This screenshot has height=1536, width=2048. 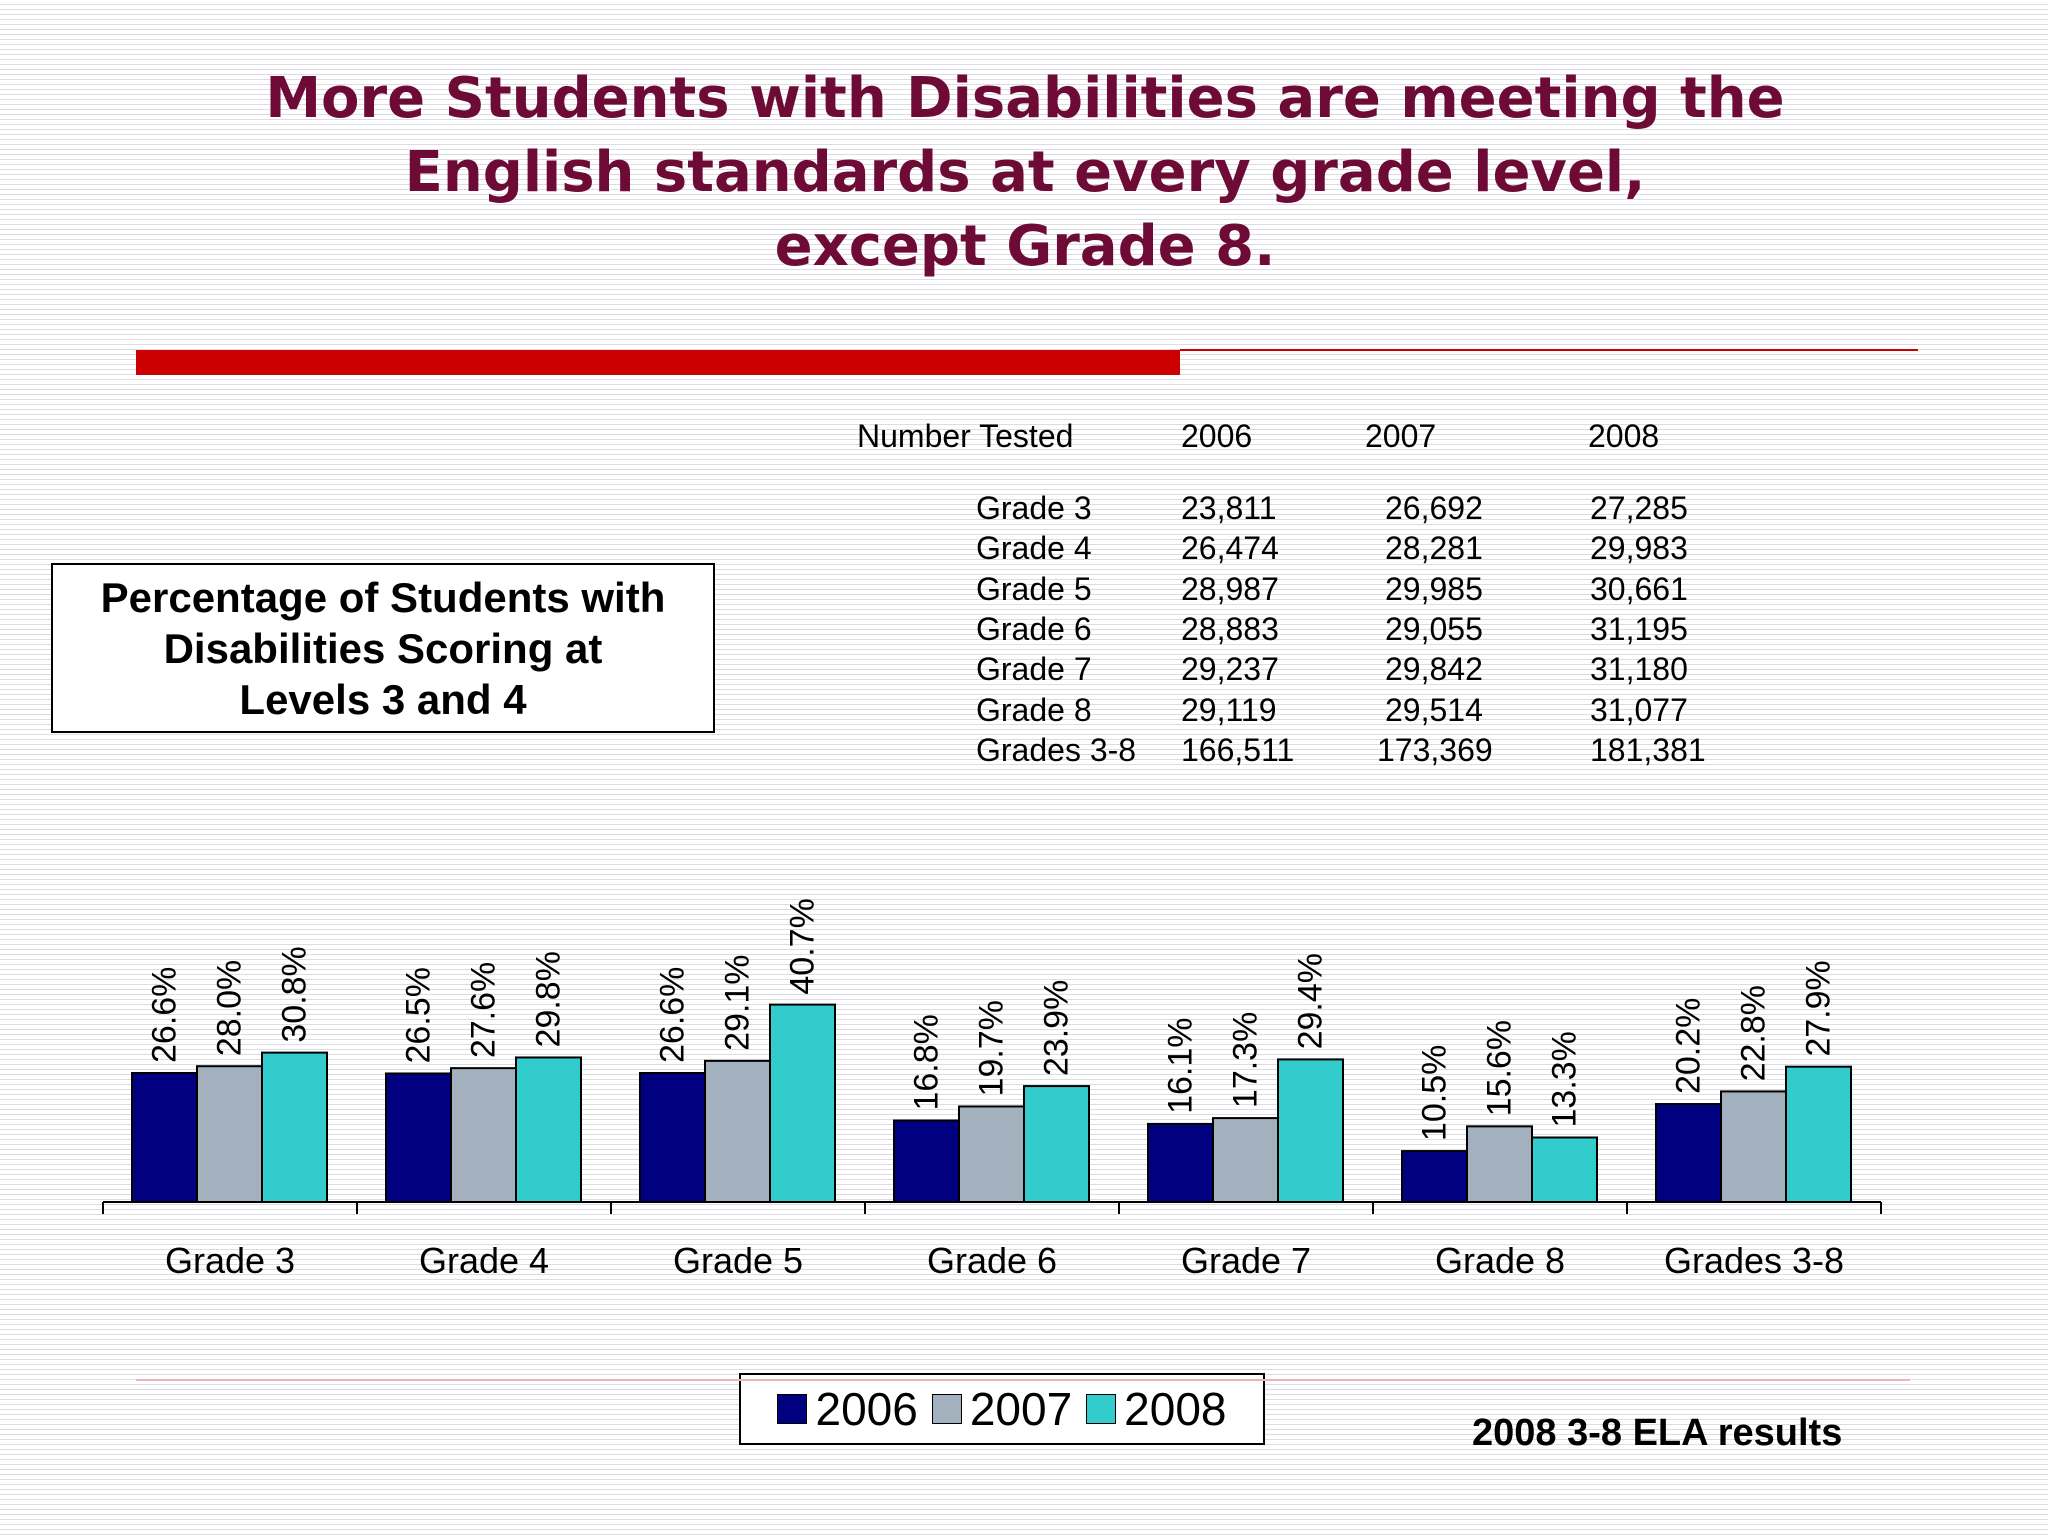 I want to click on number-tested-value-2007: 29,842, so click(x=1434, y=669).